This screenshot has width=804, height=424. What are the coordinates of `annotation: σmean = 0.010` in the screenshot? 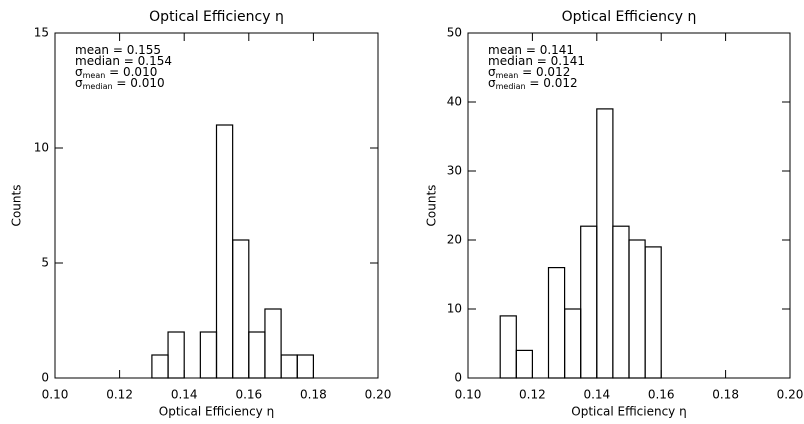 It's located at (116, 72).